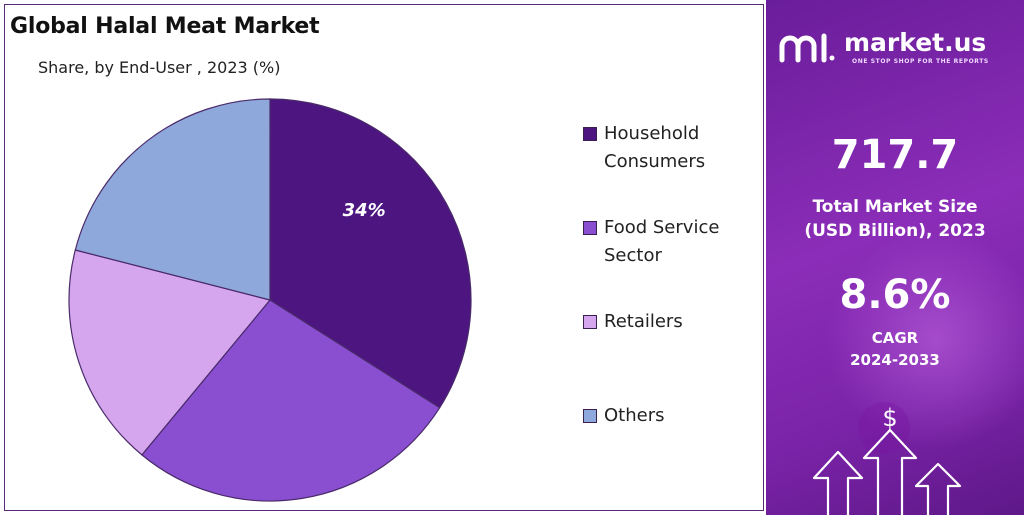 Image resolution: width=1024 pixels, height=515 pixels. Describe the element at coordinates (920, 61) in the screenshot. I see `brand-tagline: ONE STOP SHOP FOR THE REPORTS` at that location.